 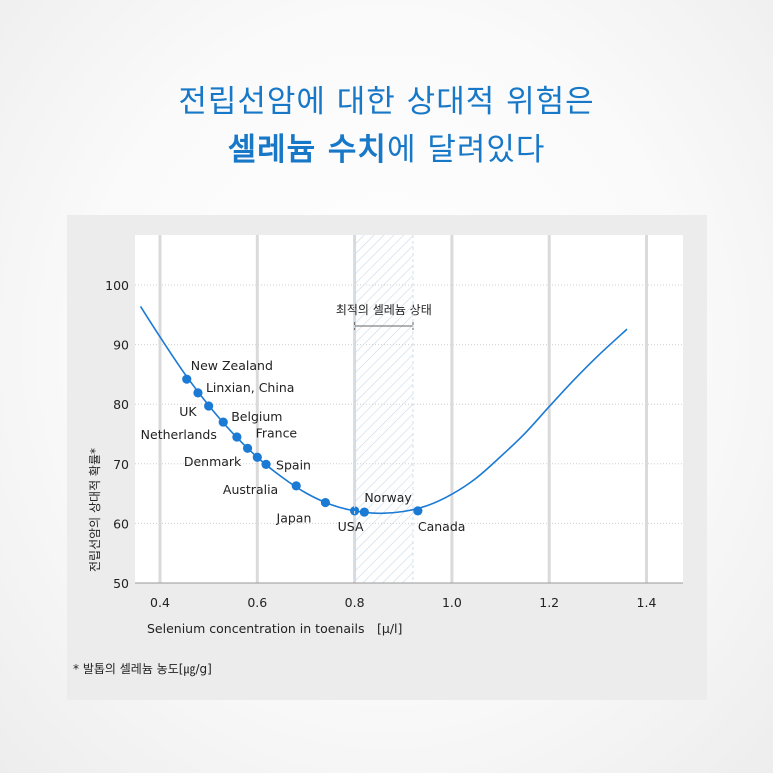 I want to click on point-label: Denmark, so click(x=213, y=461).